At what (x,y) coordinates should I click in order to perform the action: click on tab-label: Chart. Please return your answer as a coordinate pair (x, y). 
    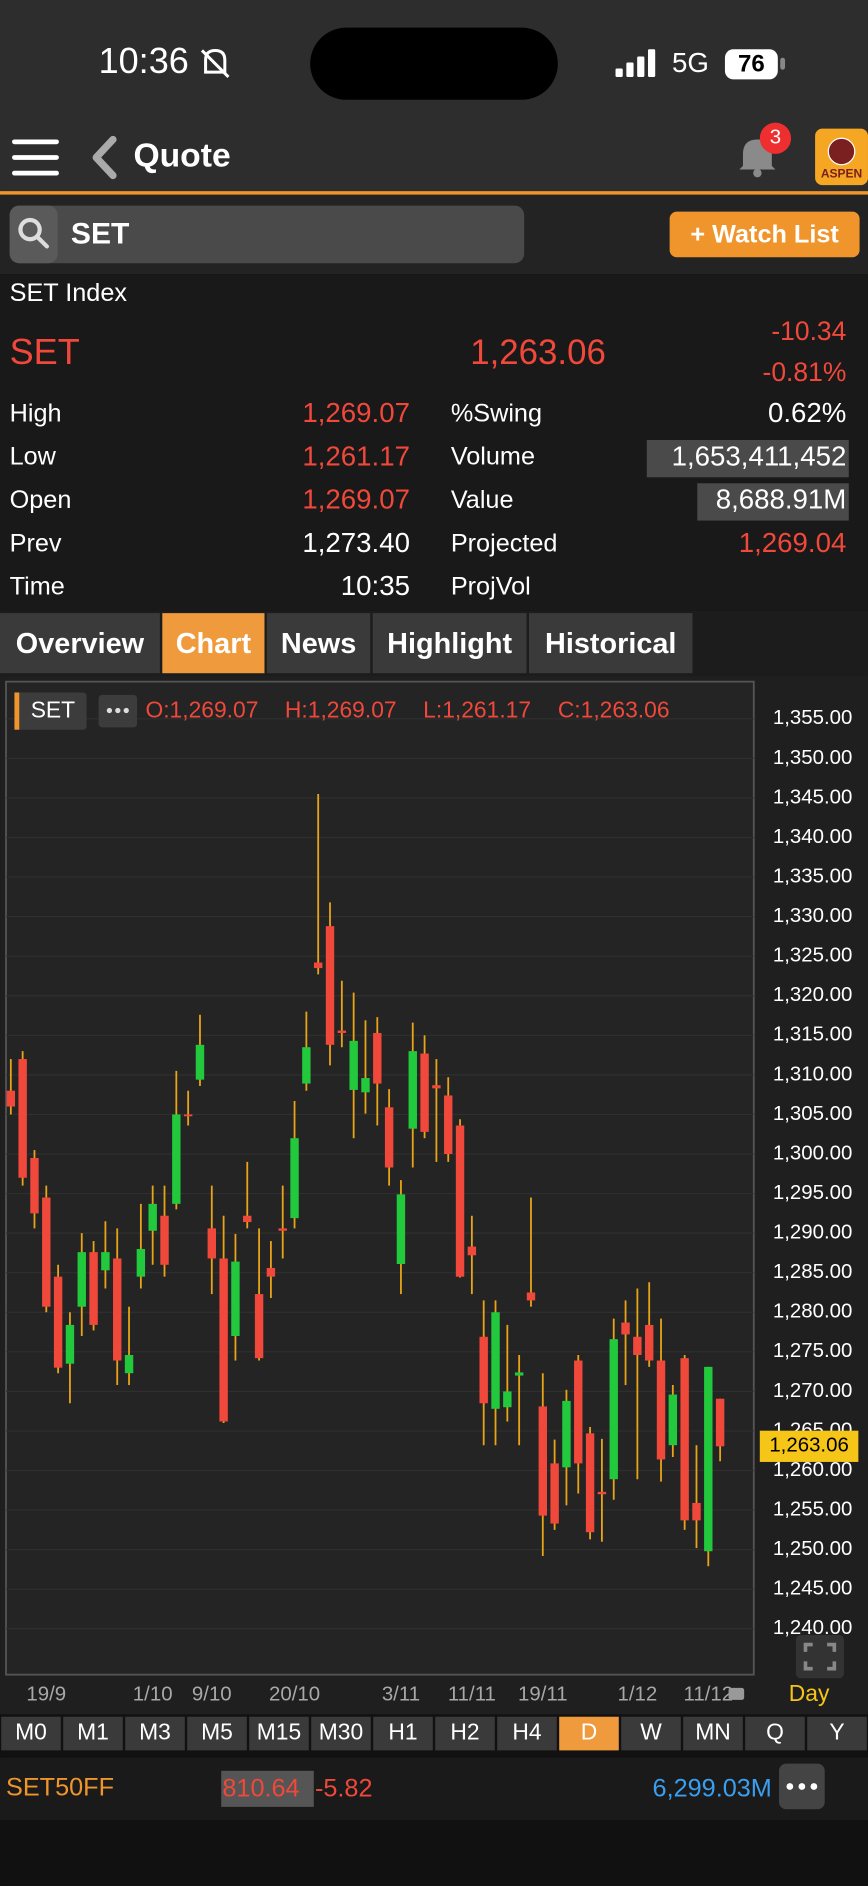
    Looking at the image, I should click on (214, 644).